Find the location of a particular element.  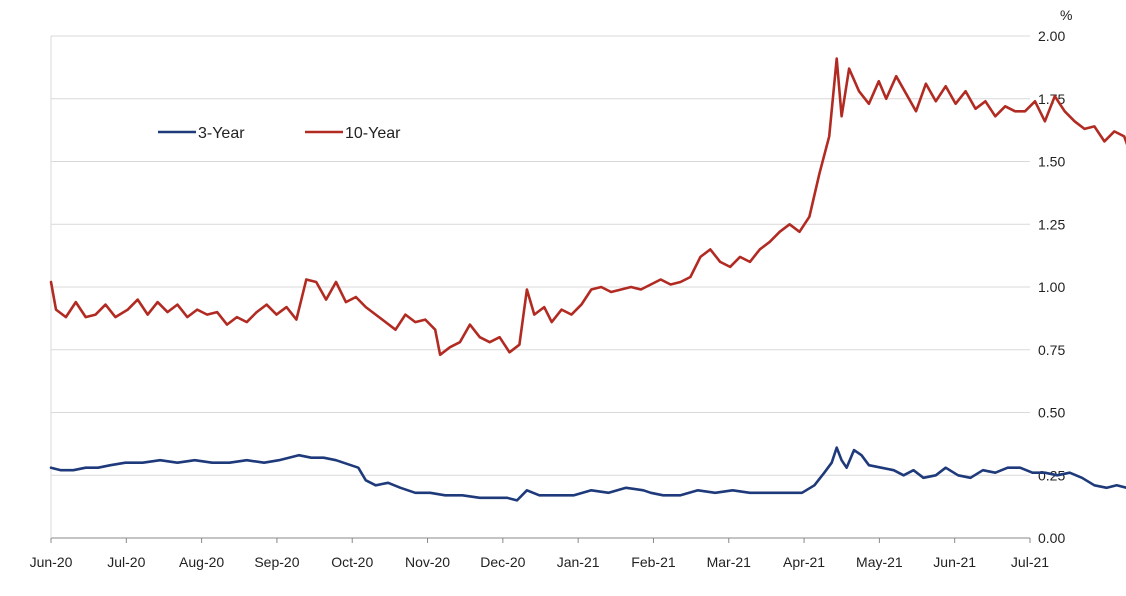

legend-label: 3-Year is located at coordinates (221, 133).